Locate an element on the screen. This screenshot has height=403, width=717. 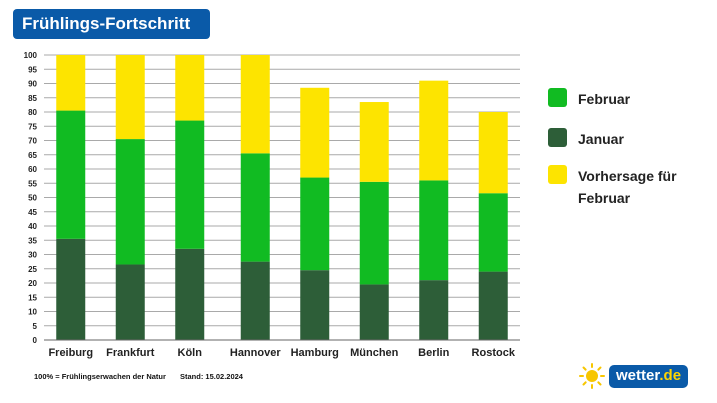
legend-swatch-februar is located at coordinates (557, 97).